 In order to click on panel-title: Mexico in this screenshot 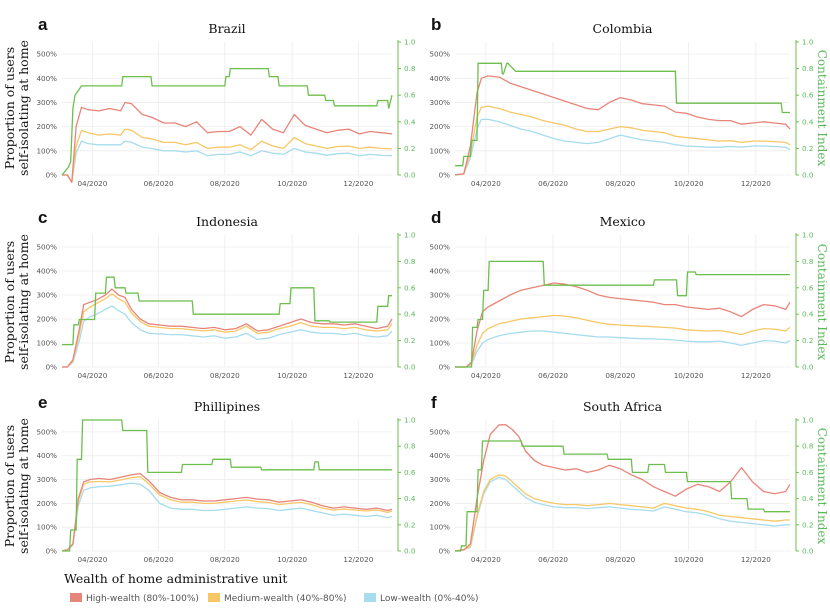, I will do `click(623, 221)`.